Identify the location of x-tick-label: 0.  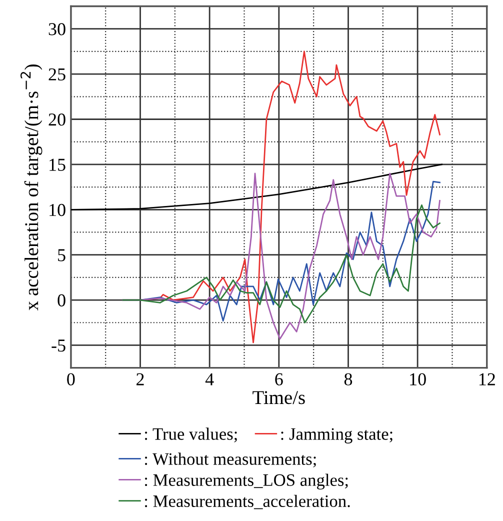
(71, 379).